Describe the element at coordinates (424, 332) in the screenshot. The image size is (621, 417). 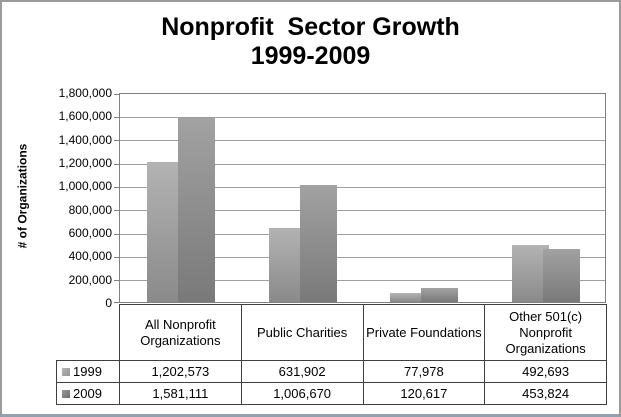
I see `category-label-3: Private Foundations` at that location.